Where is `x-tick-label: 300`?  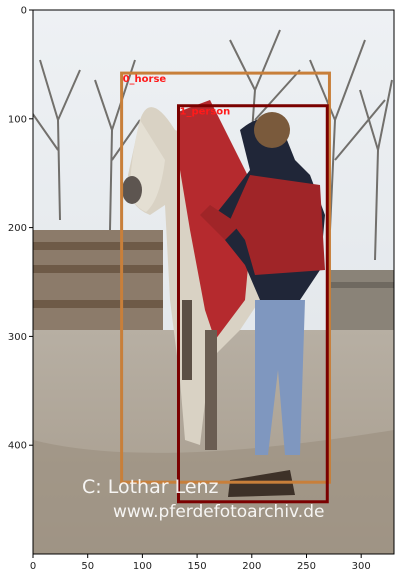 x-tick-label: 300 is located at coordinates (361, 566).